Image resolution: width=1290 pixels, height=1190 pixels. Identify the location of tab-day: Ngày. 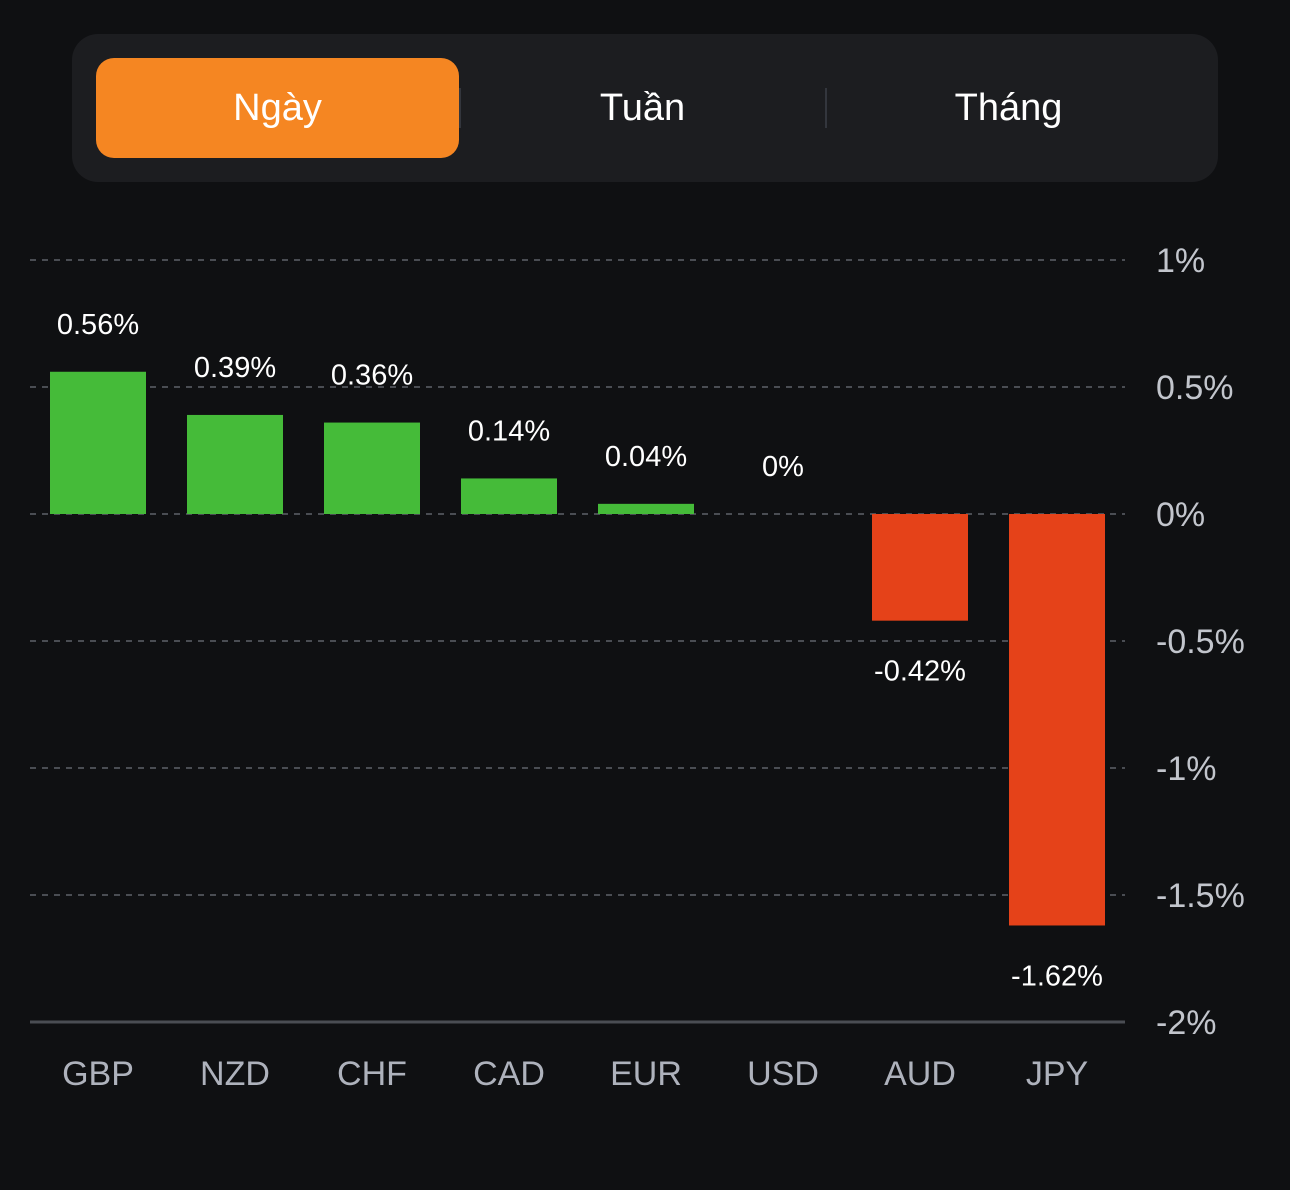
(277, 108).